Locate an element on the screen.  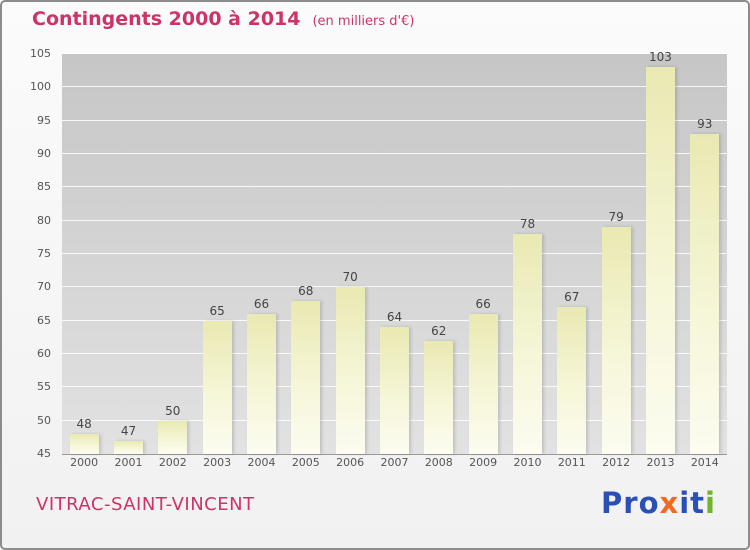
y-tick-label: 45 is located at coordinates (44, 453).